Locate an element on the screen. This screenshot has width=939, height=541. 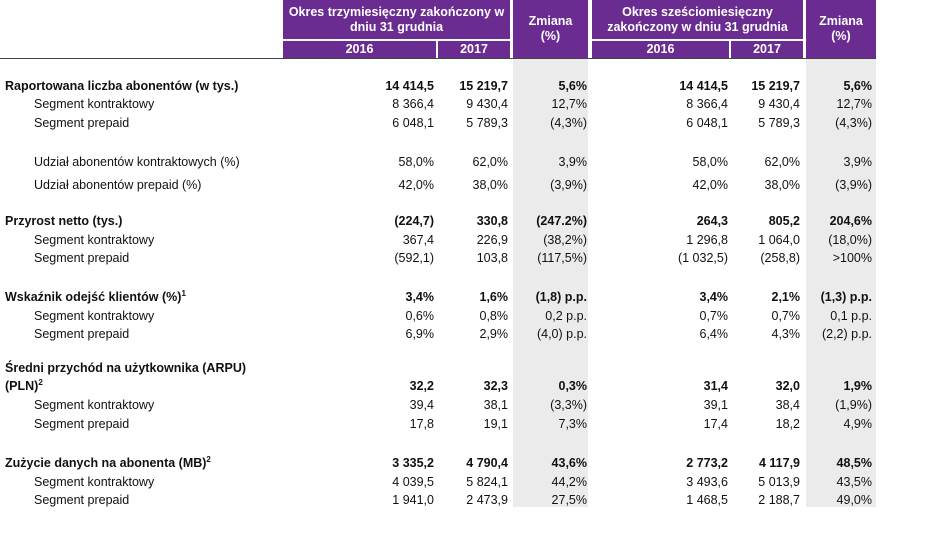
table-cell: 5 789,3 is located at coordinates (487, 123).